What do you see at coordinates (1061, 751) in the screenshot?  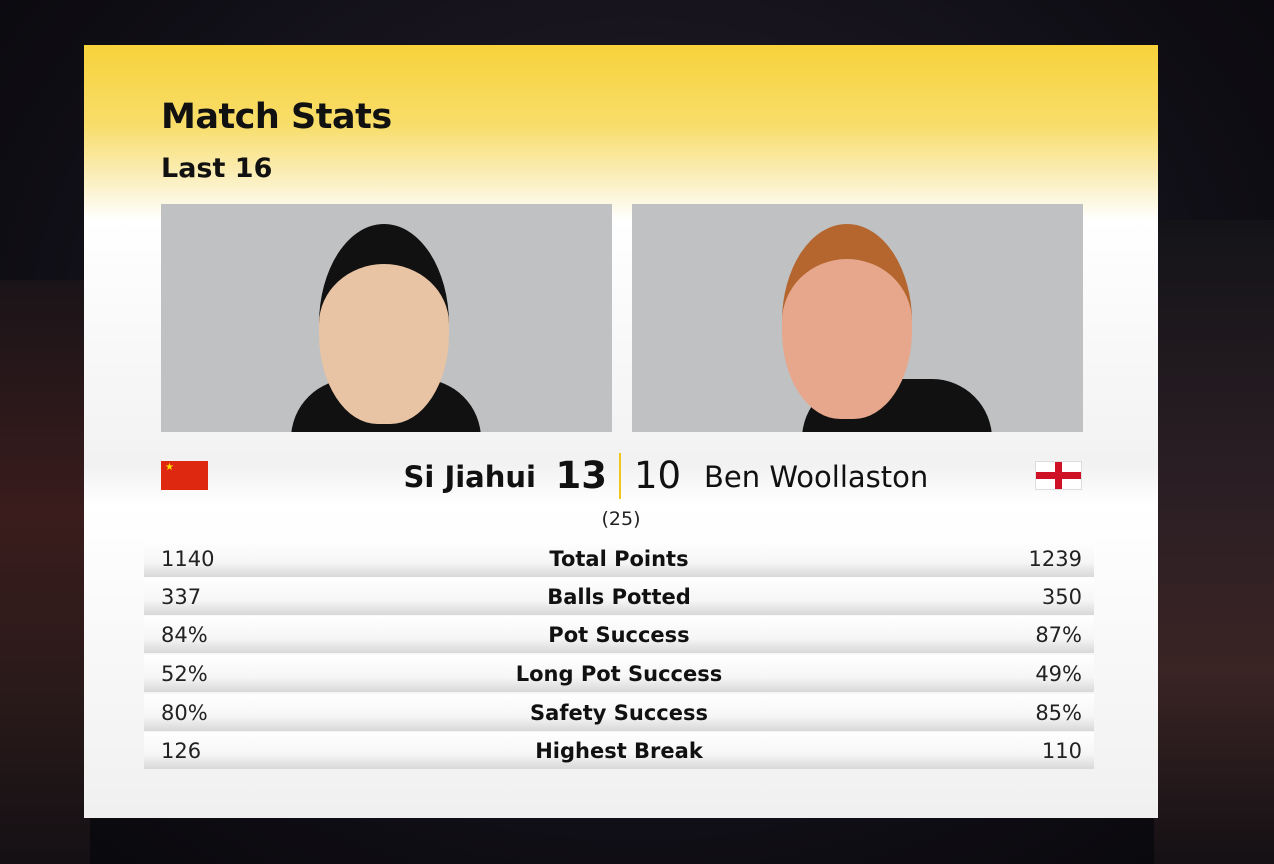 I see `stat-right-value: 110` at bounding box center [1061, 751].